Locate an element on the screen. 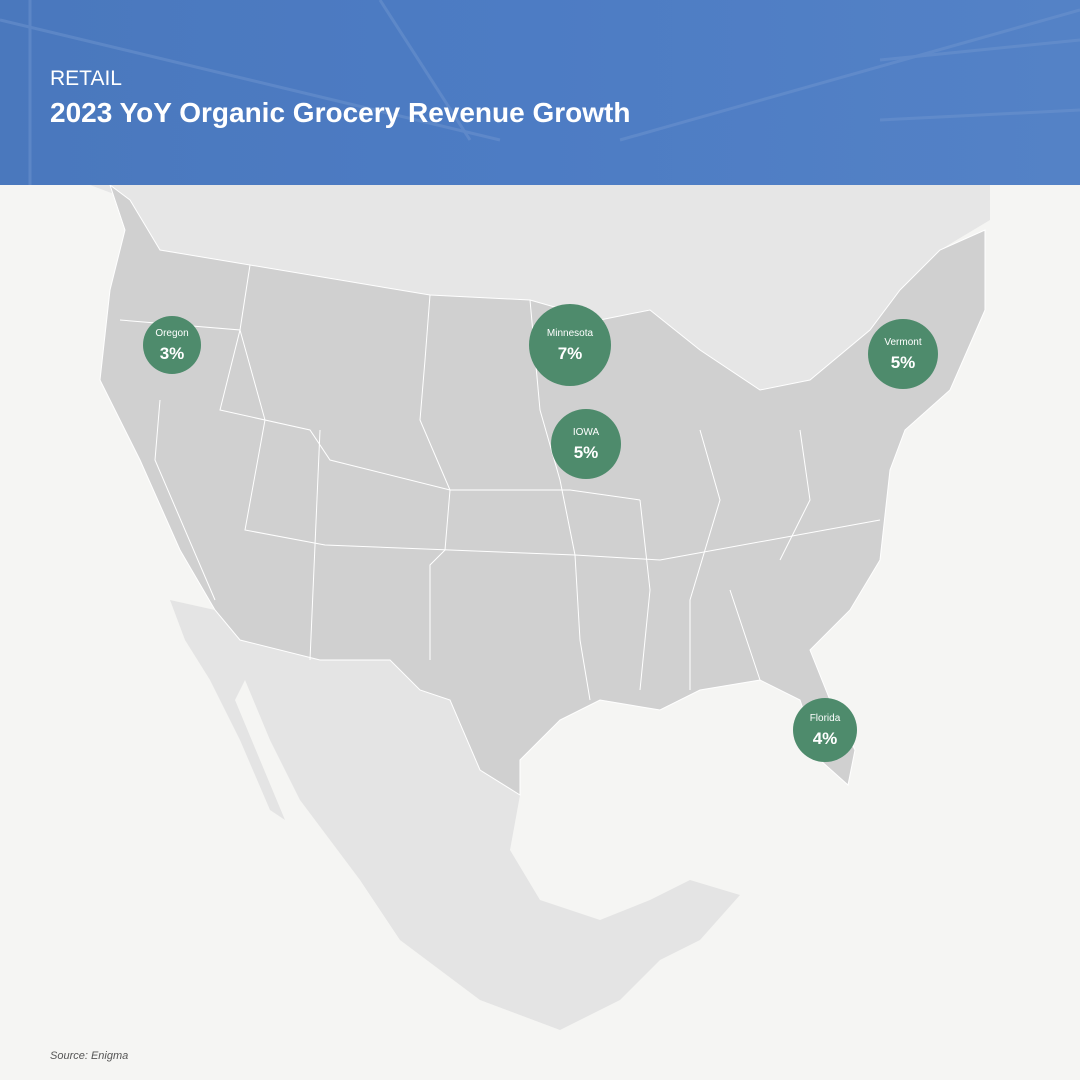  marker-label: Oregon is located at coordinates (171, 333).